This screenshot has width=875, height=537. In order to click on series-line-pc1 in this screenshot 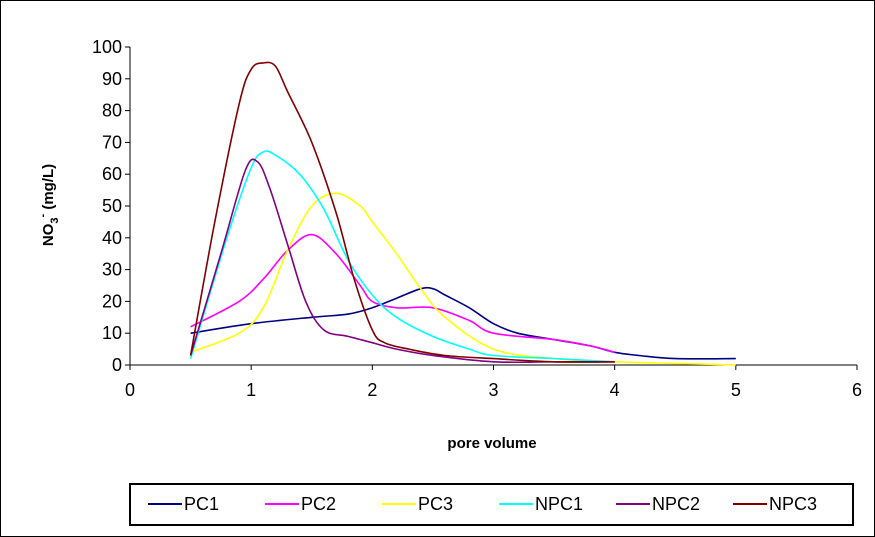, I will do `click(463, 323)`.